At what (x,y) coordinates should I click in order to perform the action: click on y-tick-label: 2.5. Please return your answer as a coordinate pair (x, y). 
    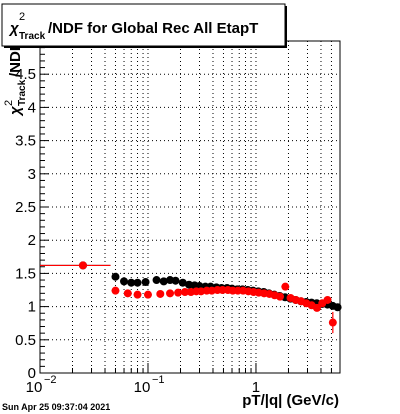
    Looking at the image, I should click on (25, 207).